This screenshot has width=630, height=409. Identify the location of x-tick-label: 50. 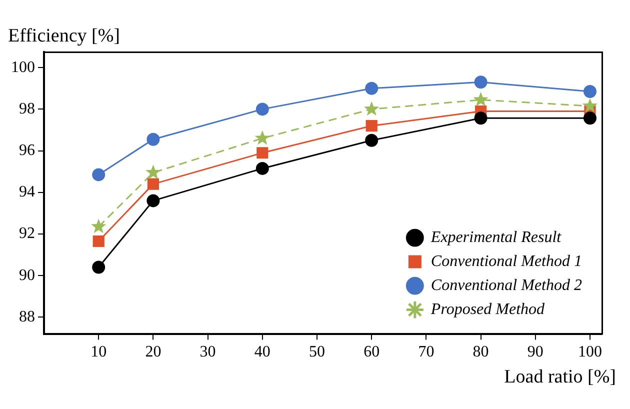
(316, 352).